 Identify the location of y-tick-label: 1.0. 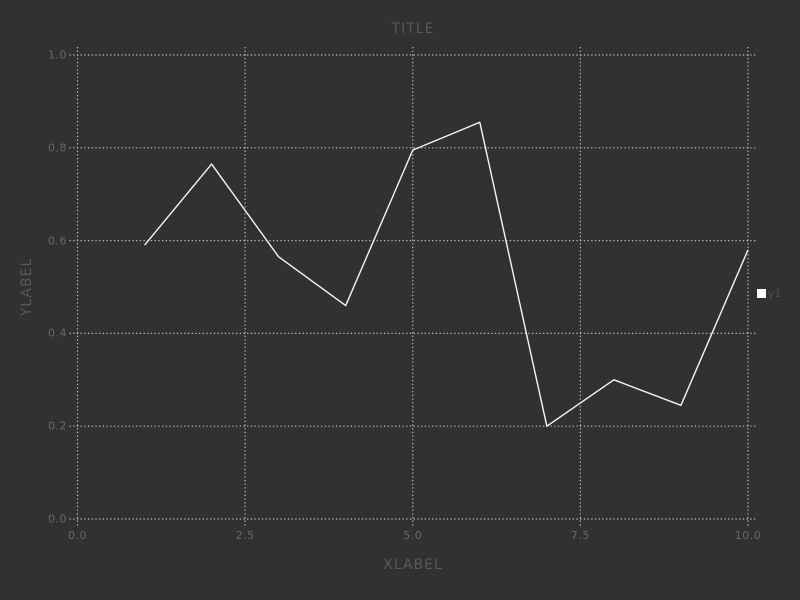
(57, 55).